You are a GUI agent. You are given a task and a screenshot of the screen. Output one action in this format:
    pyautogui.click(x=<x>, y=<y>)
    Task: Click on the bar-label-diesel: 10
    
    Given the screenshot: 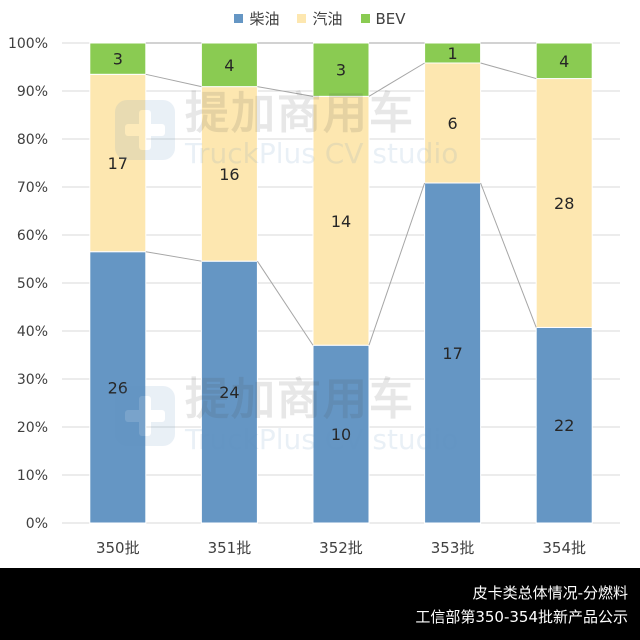 What is the action you would take?
    pyautogui.click(x=341, y=434)
    